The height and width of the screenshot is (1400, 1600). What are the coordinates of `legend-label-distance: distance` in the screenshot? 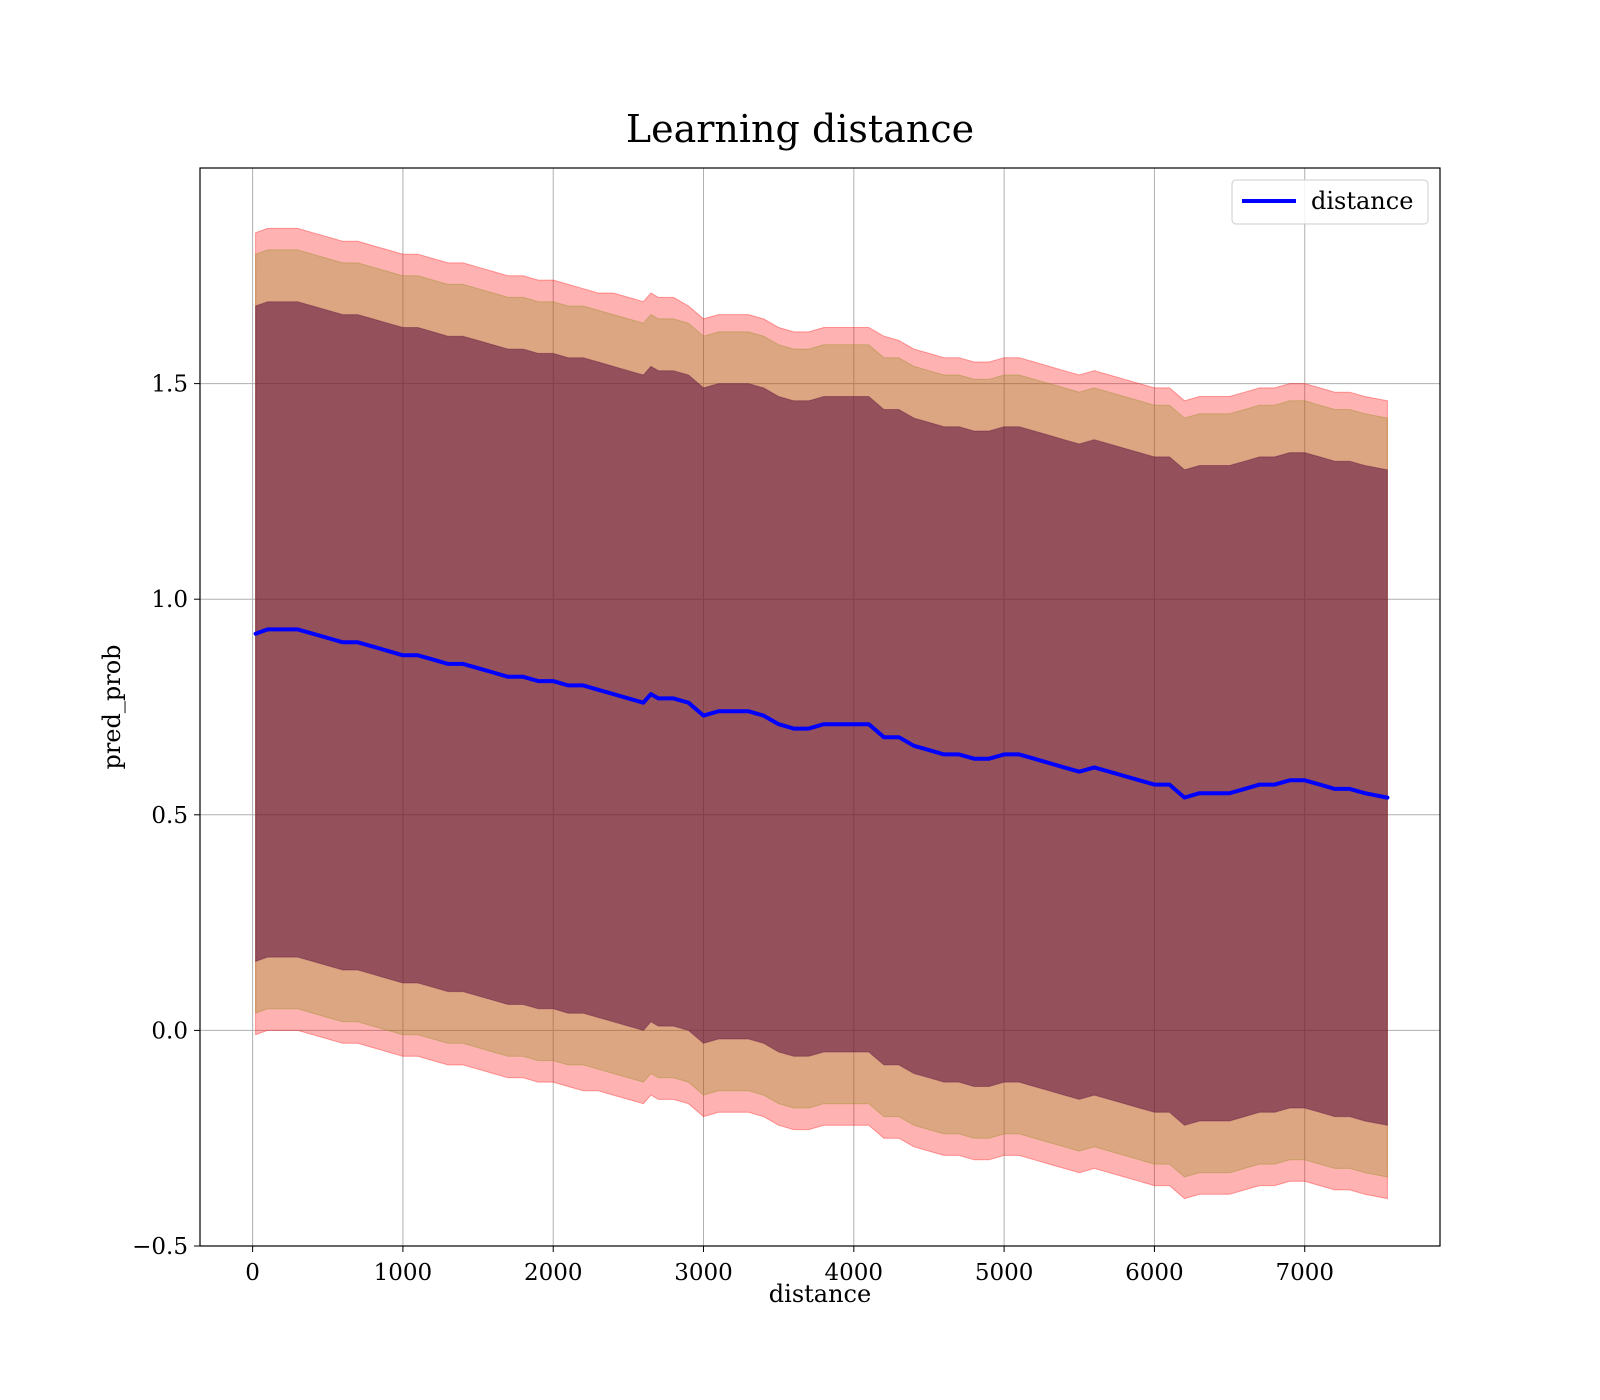 It's located at (1362, 201).